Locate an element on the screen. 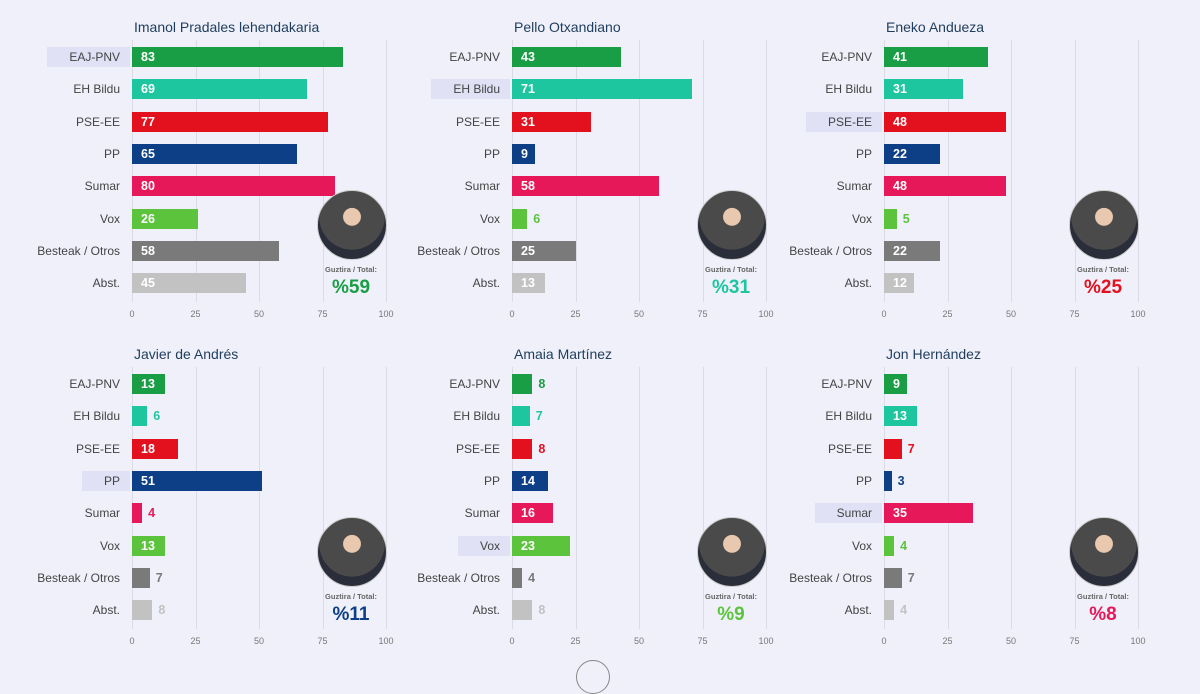  value-label: 5 is located at coordinates (906, 218).